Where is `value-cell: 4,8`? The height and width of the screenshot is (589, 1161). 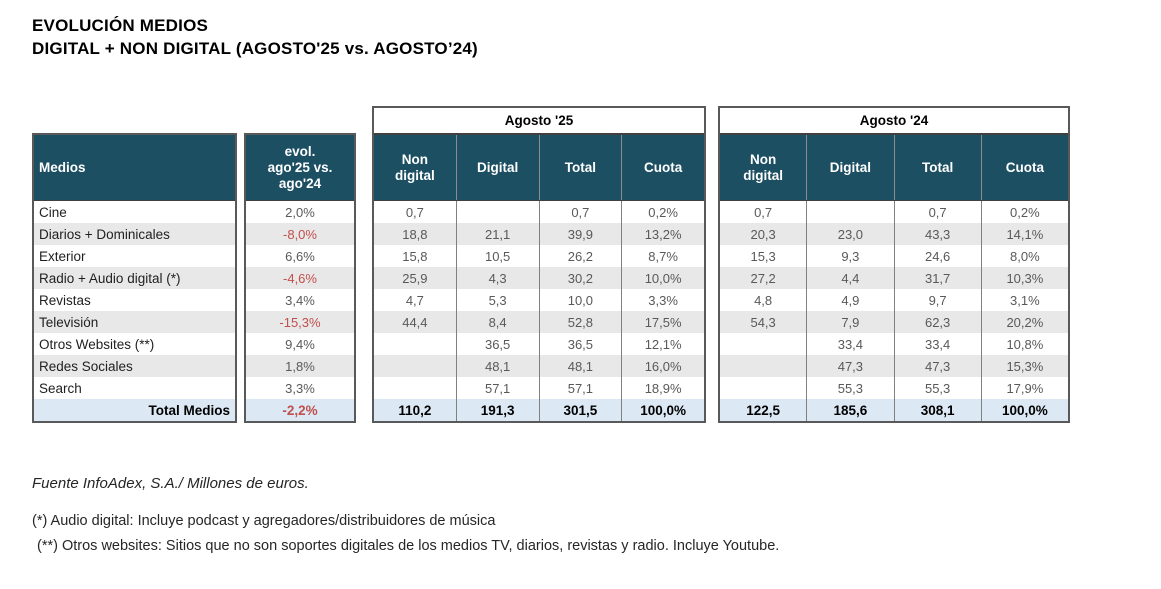
value-cell: 4,8 is located at coordinates (764, 300).